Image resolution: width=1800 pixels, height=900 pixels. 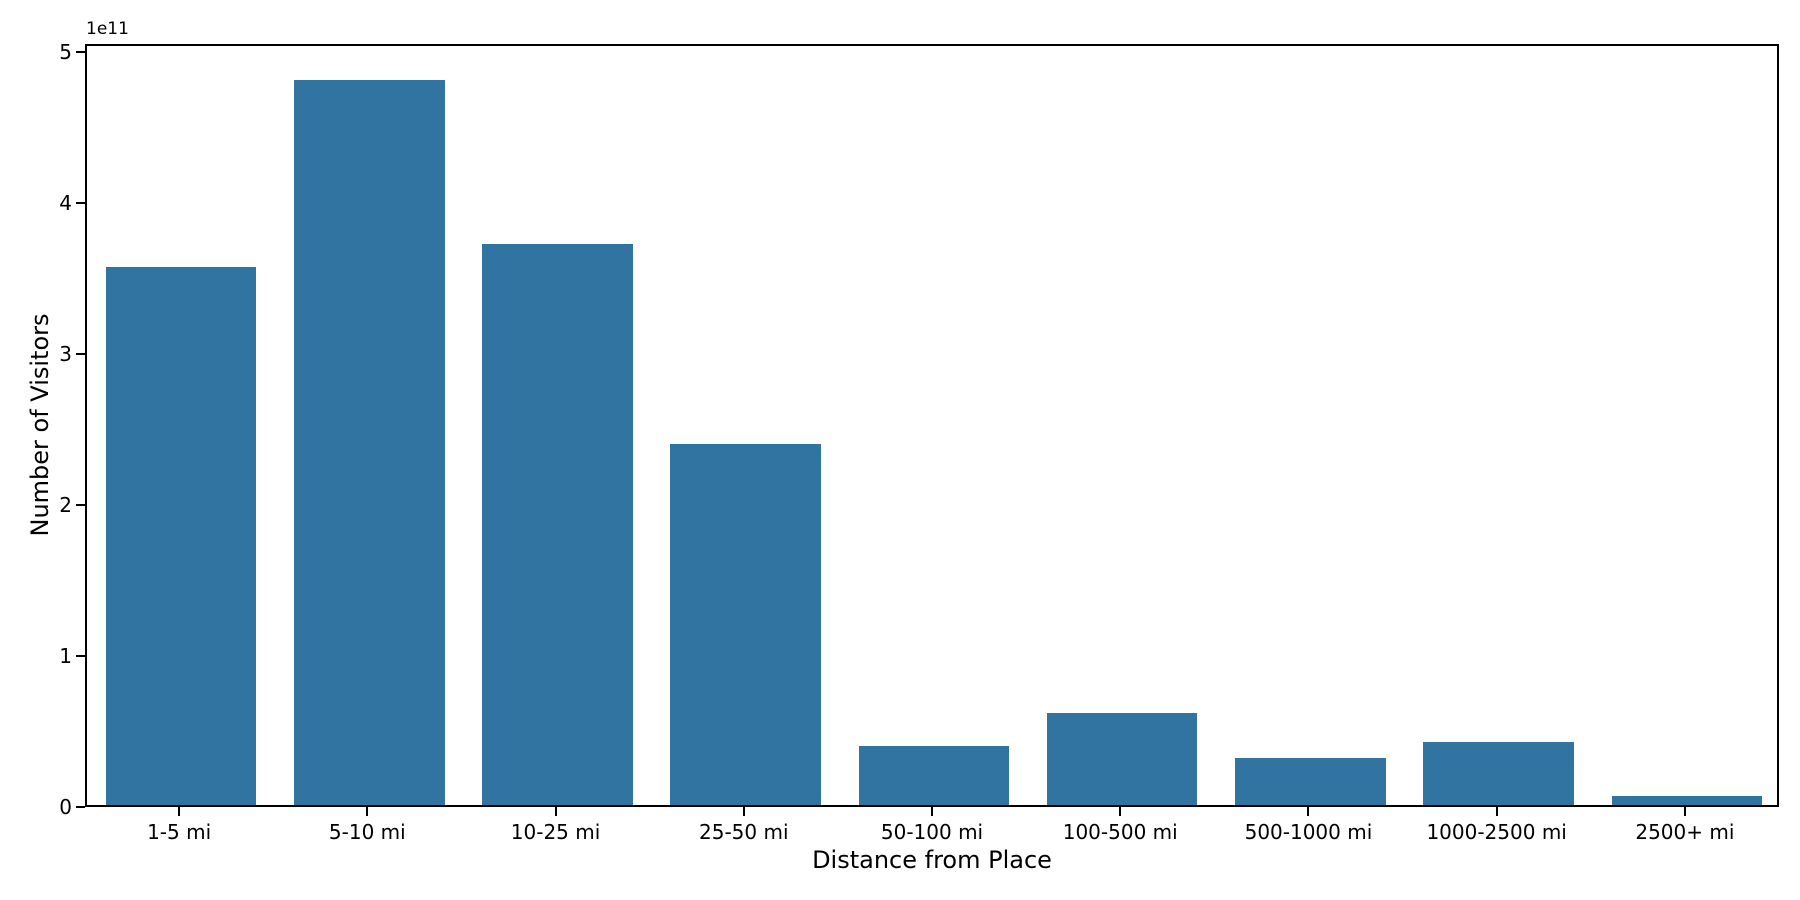 I want to click on x-tick-label: 50-100 mi, so click(x=932, y=832).